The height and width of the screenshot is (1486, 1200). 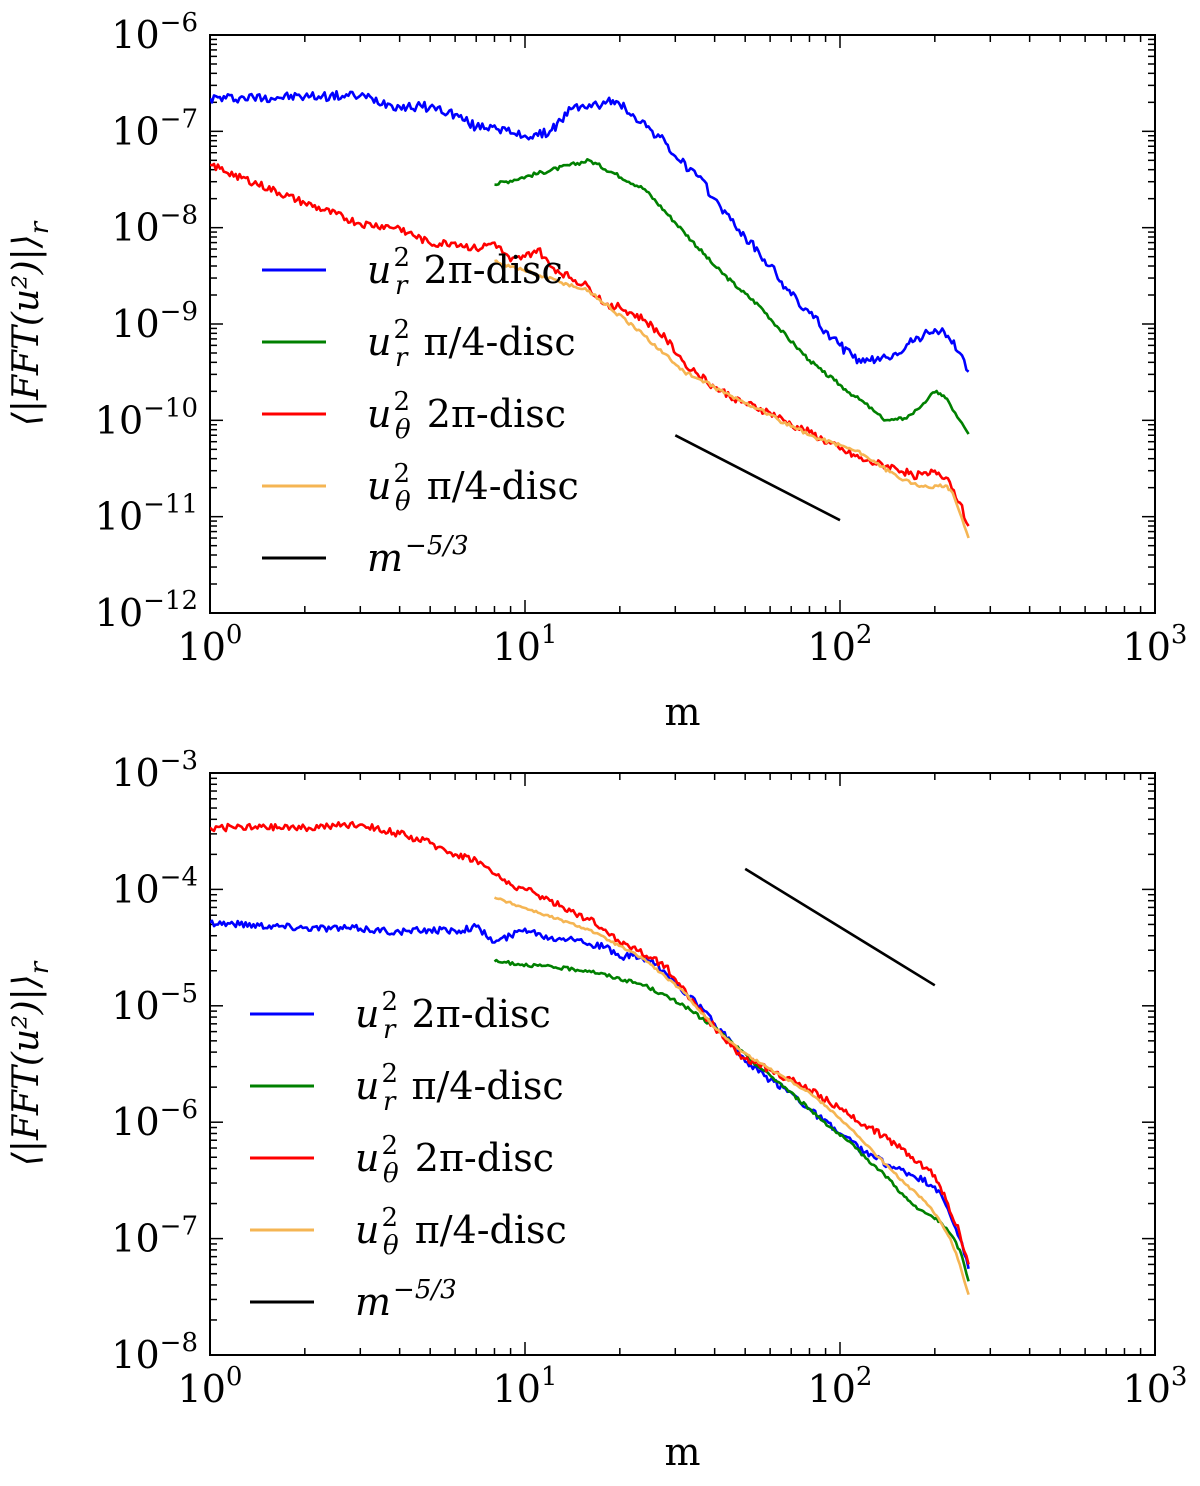 What do you see at coordinates (154, 1003) in the screenshot?
I see `y-tick-label: 10⁻⁵` at bounding box center [154, 1003].